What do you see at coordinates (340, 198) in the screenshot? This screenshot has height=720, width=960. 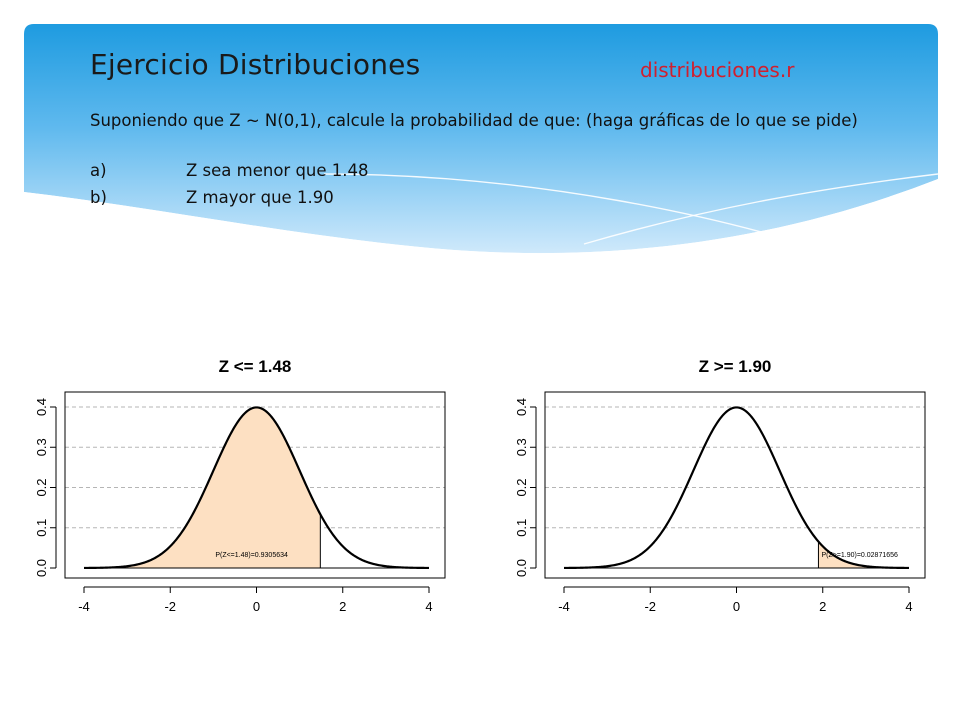 I see `list-item: b) Z mayor que 1.90` at bounding box center [340, 198].